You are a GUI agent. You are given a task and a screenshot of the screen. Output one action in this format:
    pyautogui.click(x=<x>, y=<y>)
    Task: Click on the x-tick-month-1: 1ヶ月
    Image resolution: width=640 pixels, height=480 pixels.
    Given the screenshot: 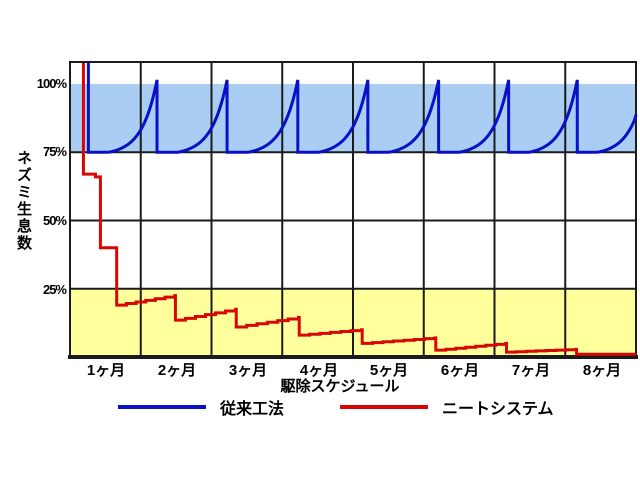 What is the action you would take?
    pyautogui.click(x=106, y=370)
    